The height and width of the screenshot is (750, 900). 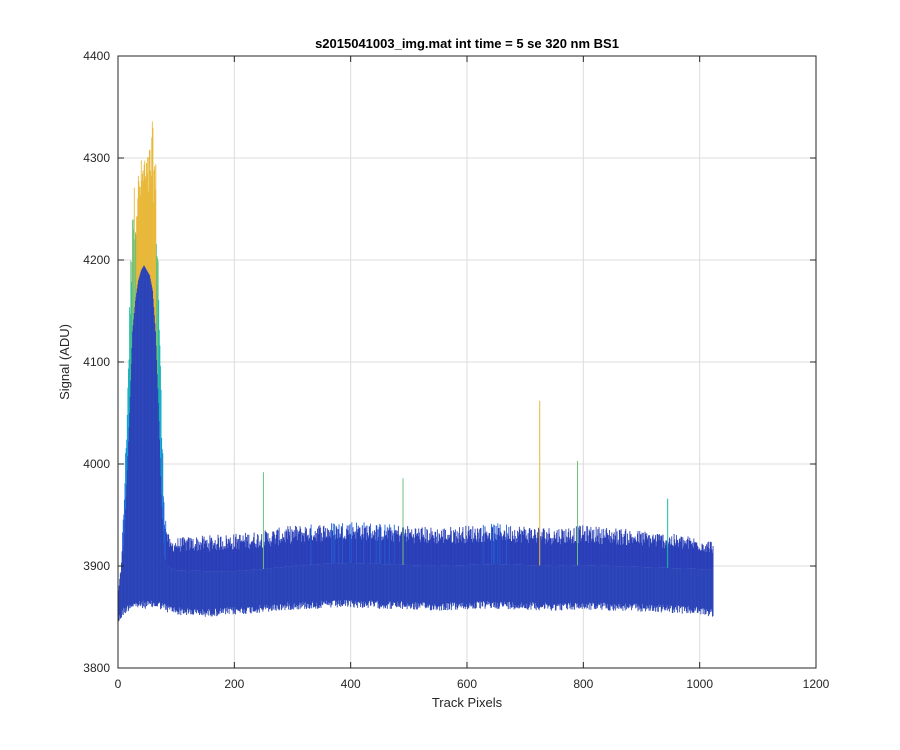 I want to click on y-tick-label: 3900, so click(x=96, y=566).